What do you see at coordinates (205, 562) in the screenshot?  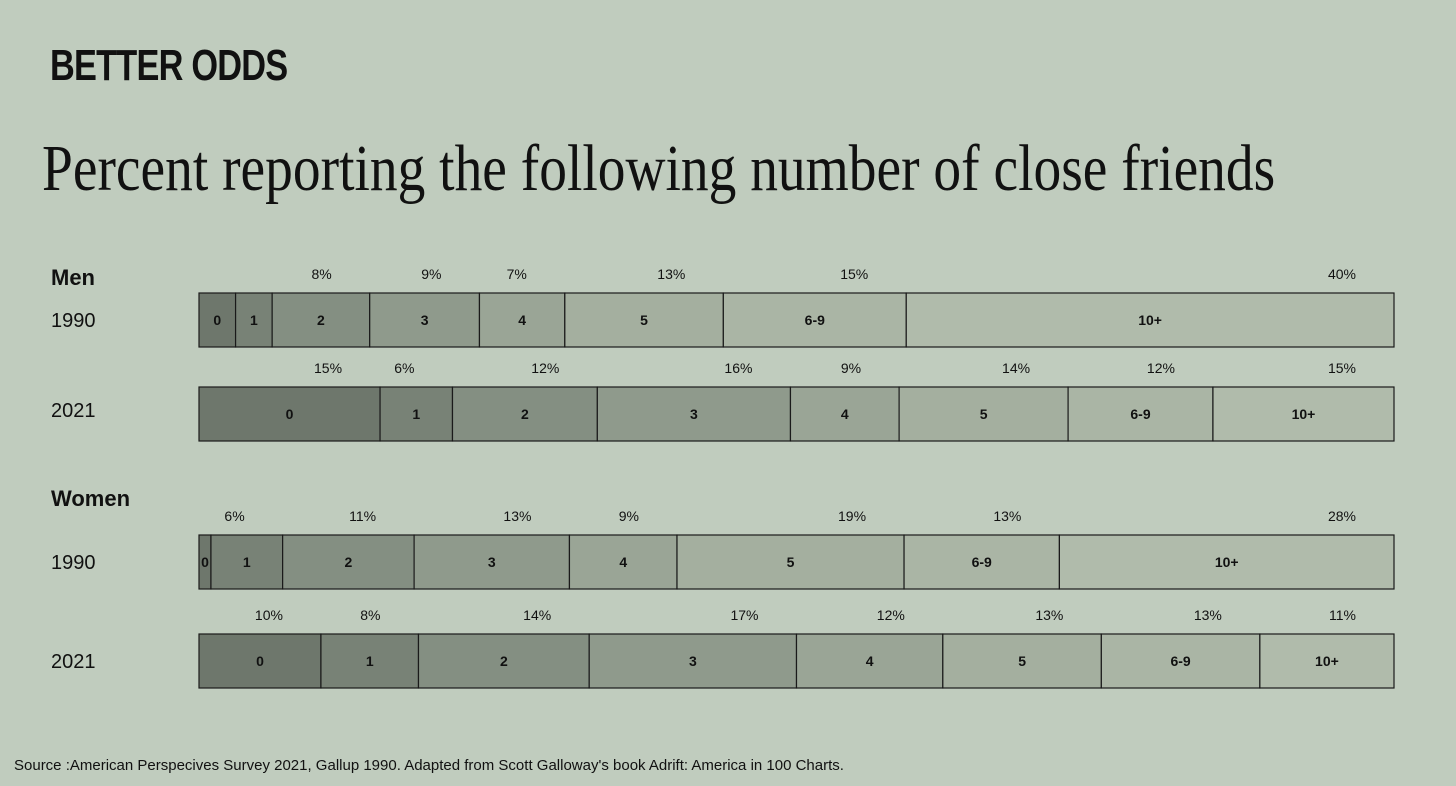 I see `category-label-women-1990-0: 0` at bounding box center [205, 562].